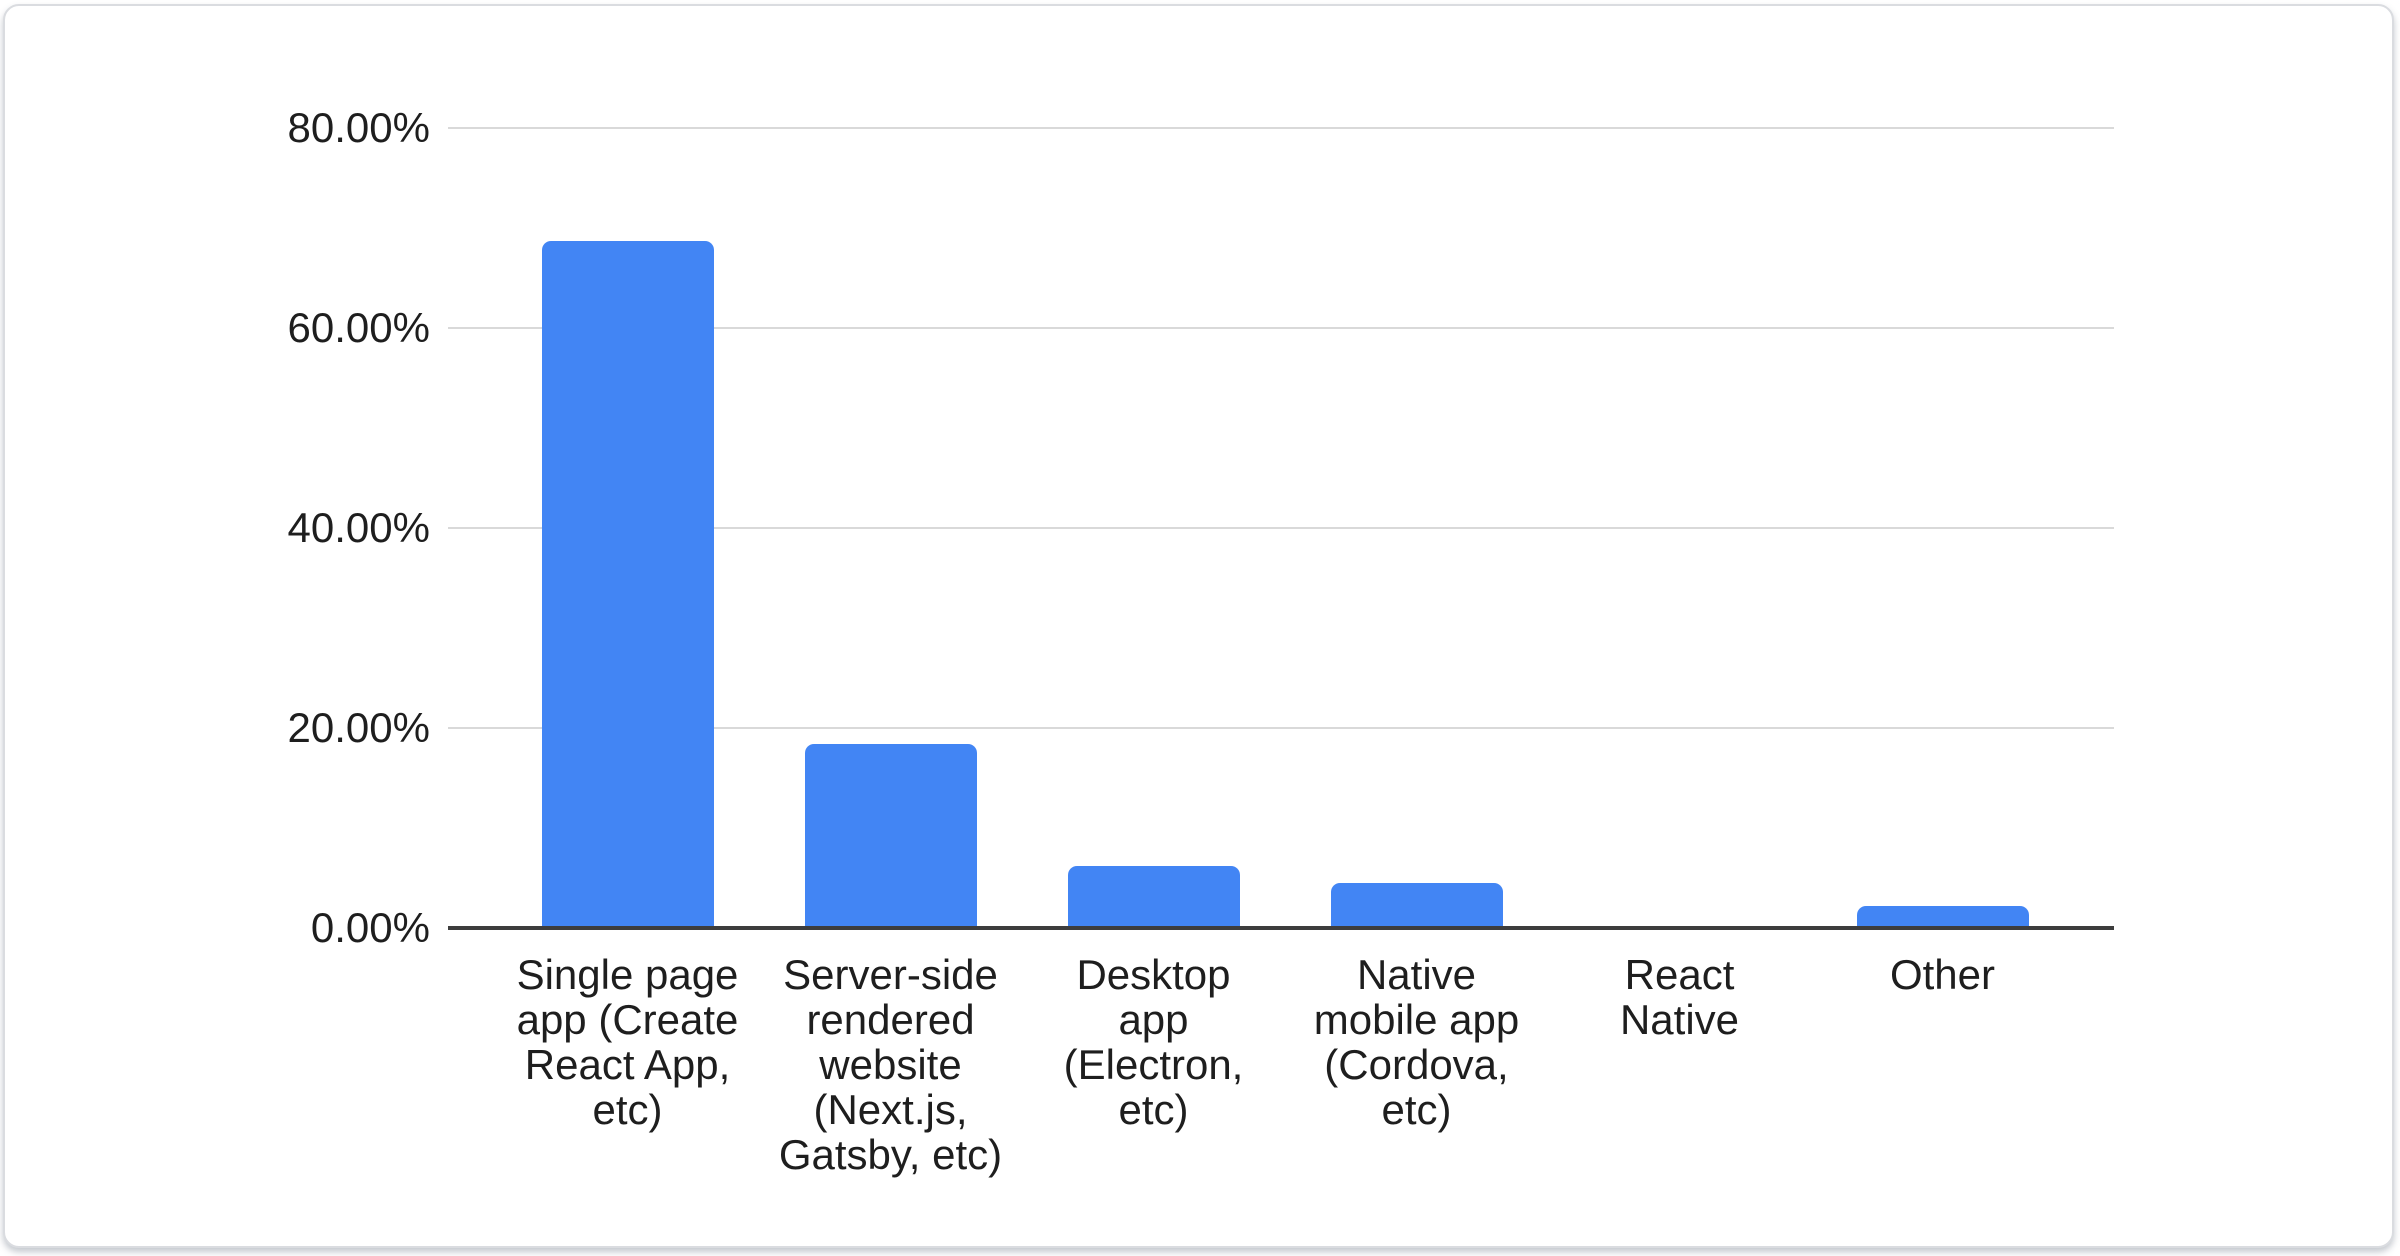 Image resolution: width=2400 pixels, height=1256 pixels. What do you see at coordinates (370, 927) in the screenshot?
I see `y-tick-label: 0.00%` at bounding box center [370, 927].